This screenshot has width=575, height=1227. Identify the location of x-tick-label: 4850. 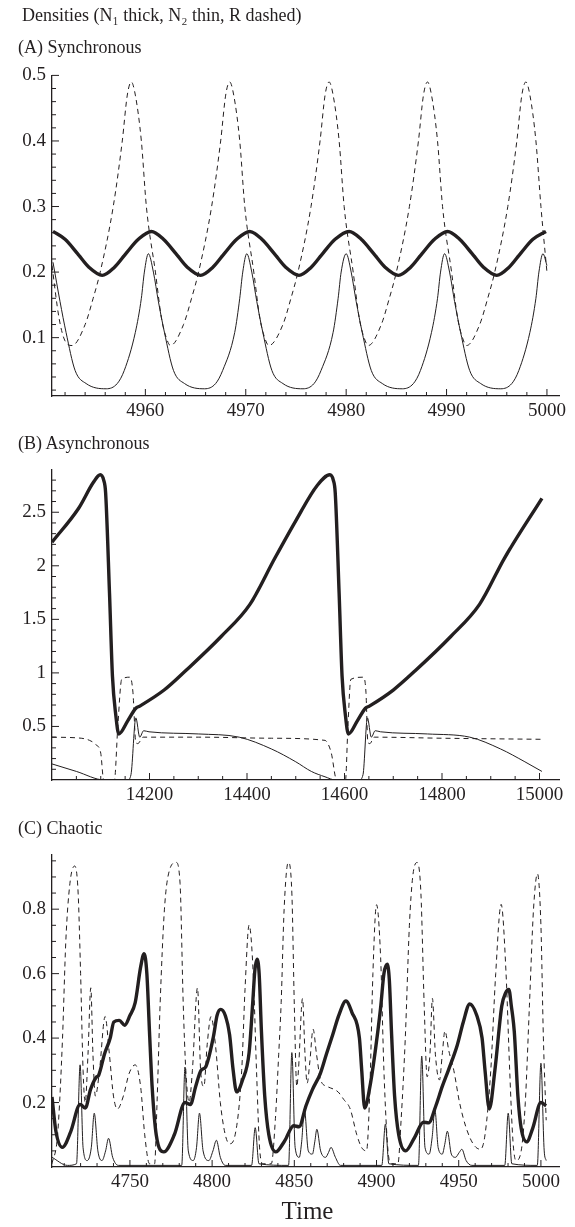
(294, 1181).